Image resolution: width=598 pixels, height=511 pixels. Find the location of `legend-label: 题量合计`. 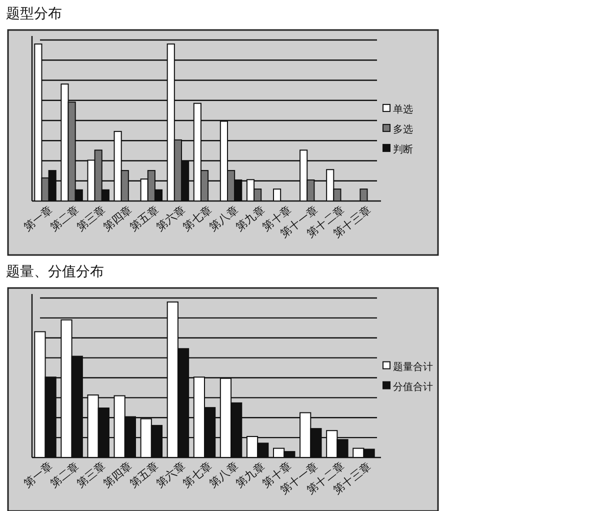

legend-label: 题量合计 is located at coordinates (413, 366).